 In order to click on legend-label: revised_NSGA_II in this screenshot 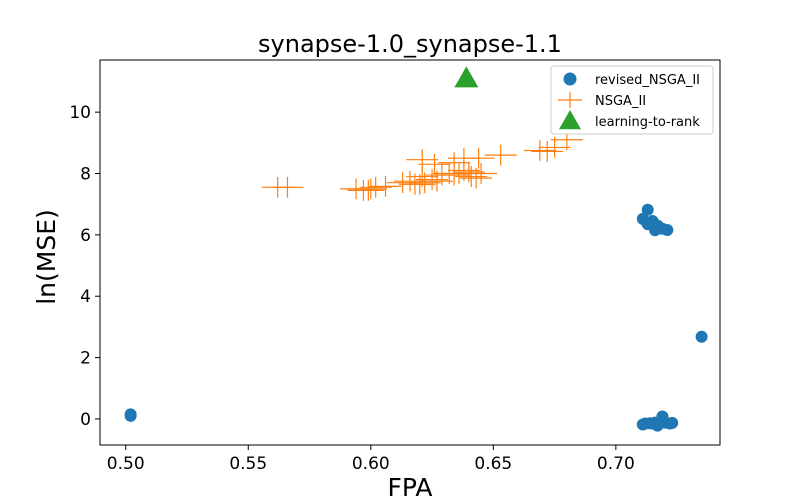, I will do `click(647, 80)`.